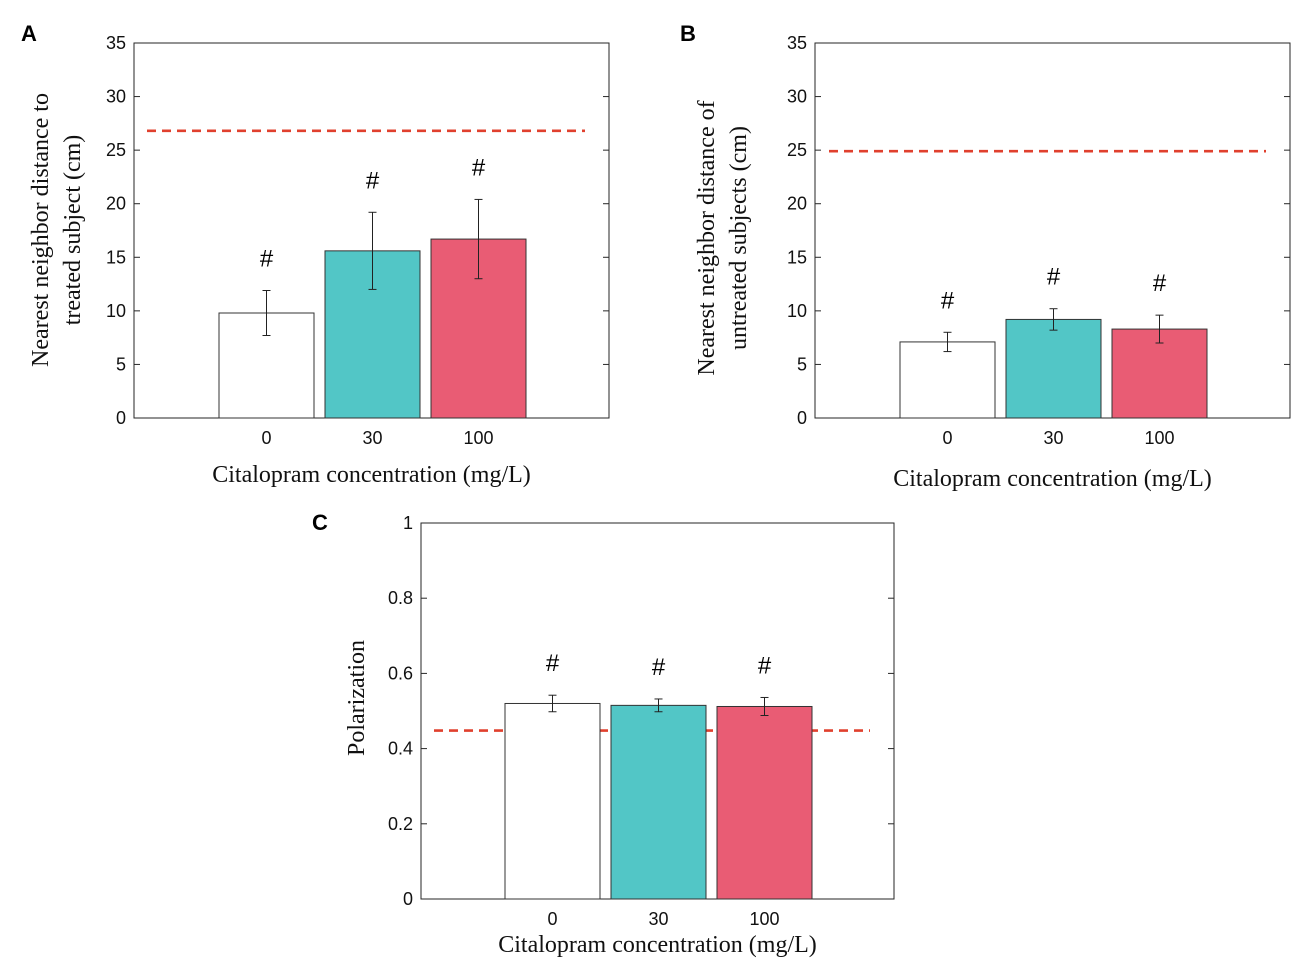  Describe the element at coordinates (320, 522) in the screenshot. I see `panel-label: C` at that location.